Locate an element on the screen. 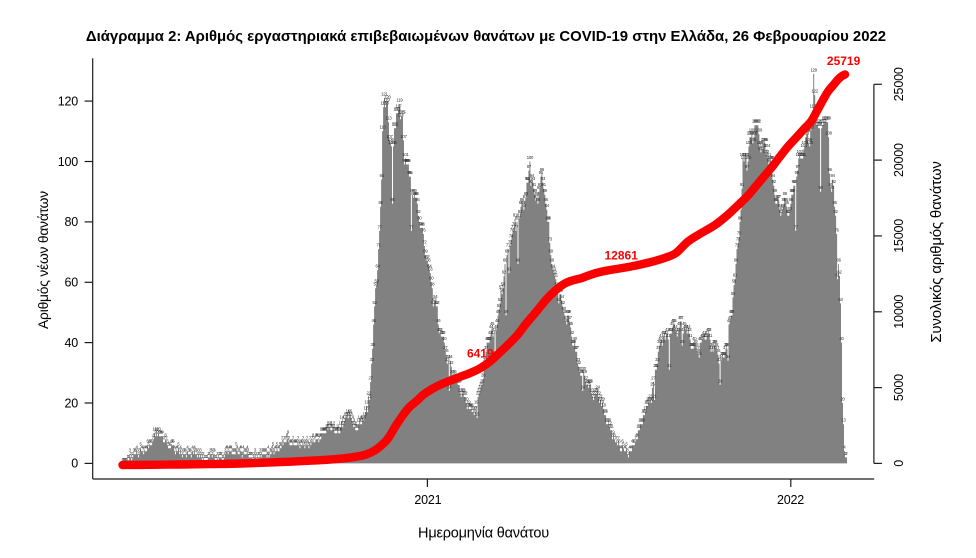 This screenshot has height=558, width=976. svg-text: 21 is located at coordinates (654, 395).